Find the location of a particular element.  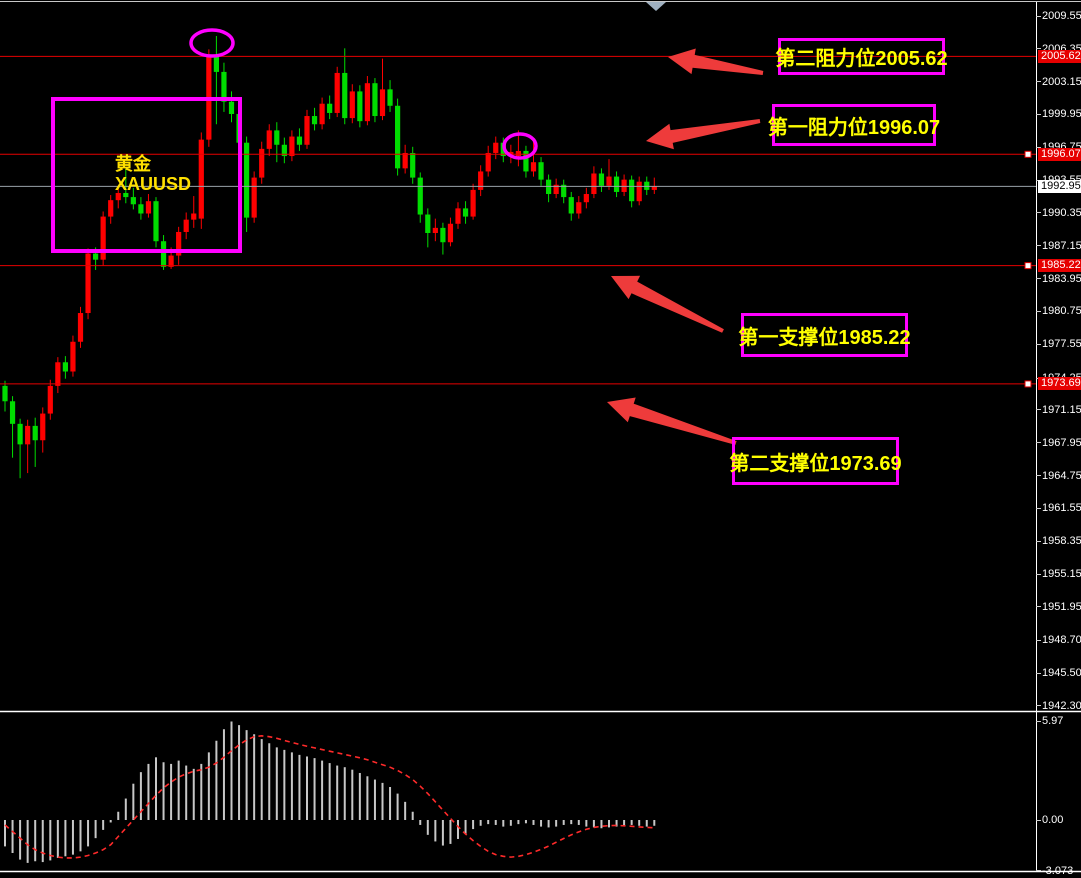

label-resistance2: 第二阻力位2005.62 is located at coordinates (861, 56).